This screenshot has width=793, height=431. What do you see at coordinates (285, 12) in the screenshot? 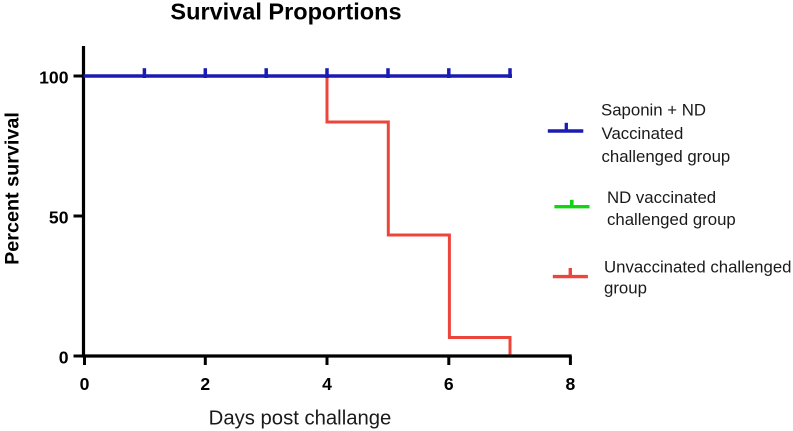
I see `svg-text: Survival Proportions` at bounding box center [285, 12].